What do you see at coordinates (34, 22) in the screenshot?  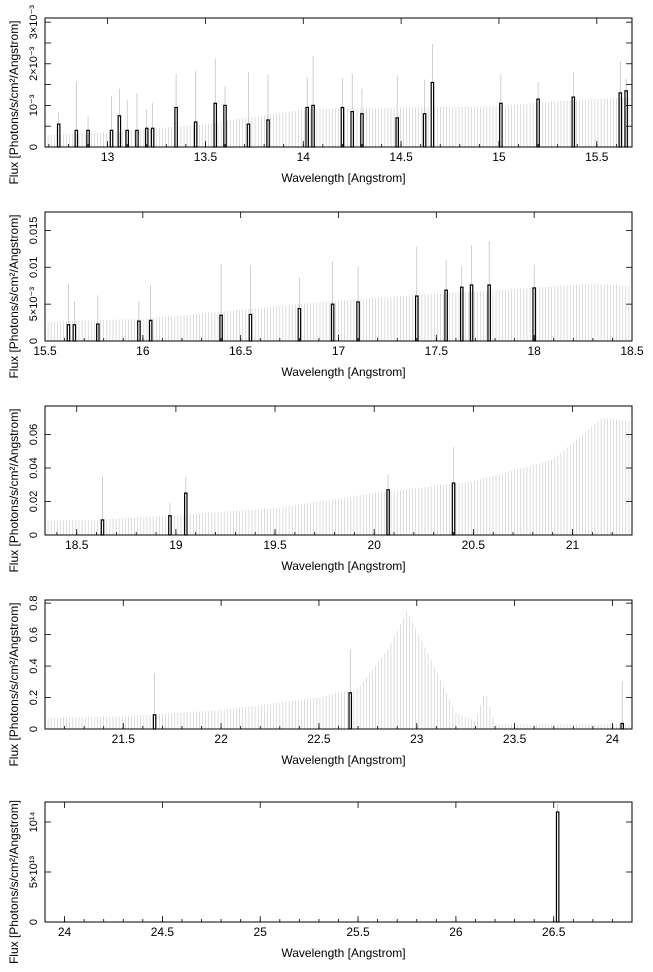 I see `y-tick-label: 3×10⁻³` at bounding box center [34, 22].